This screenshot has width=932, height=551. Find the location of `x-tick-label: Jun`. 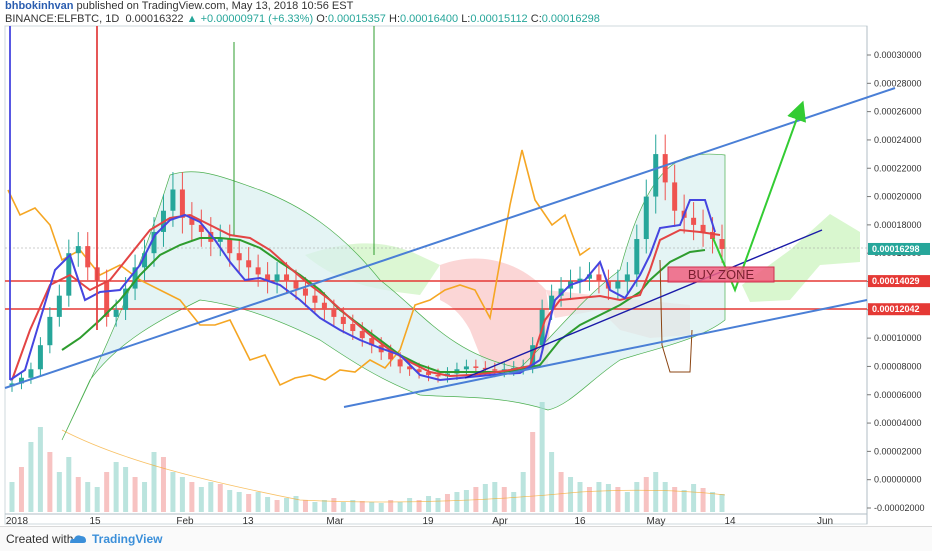

x-tick-label: Jun is located at coordinates (825, 521).